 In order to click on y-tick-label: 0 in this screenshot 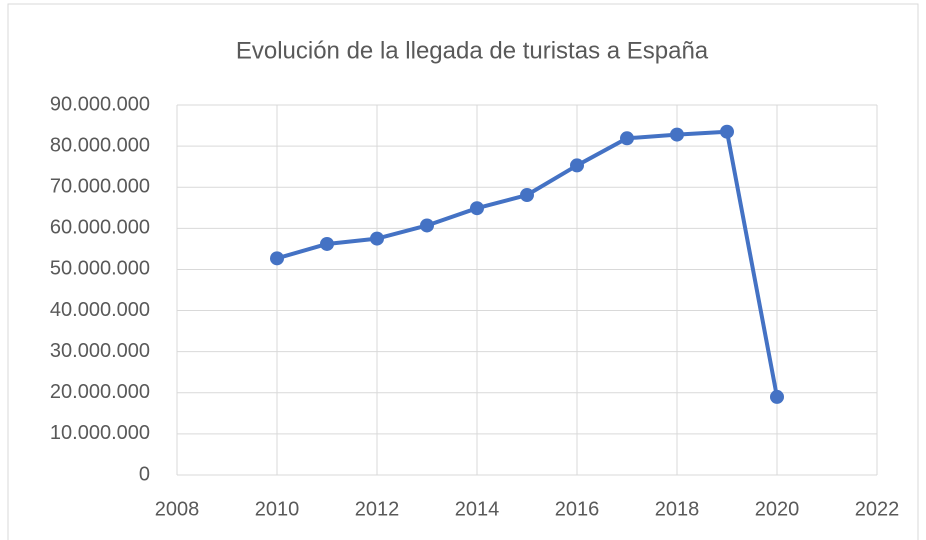, I will do `click(144, 474)`.